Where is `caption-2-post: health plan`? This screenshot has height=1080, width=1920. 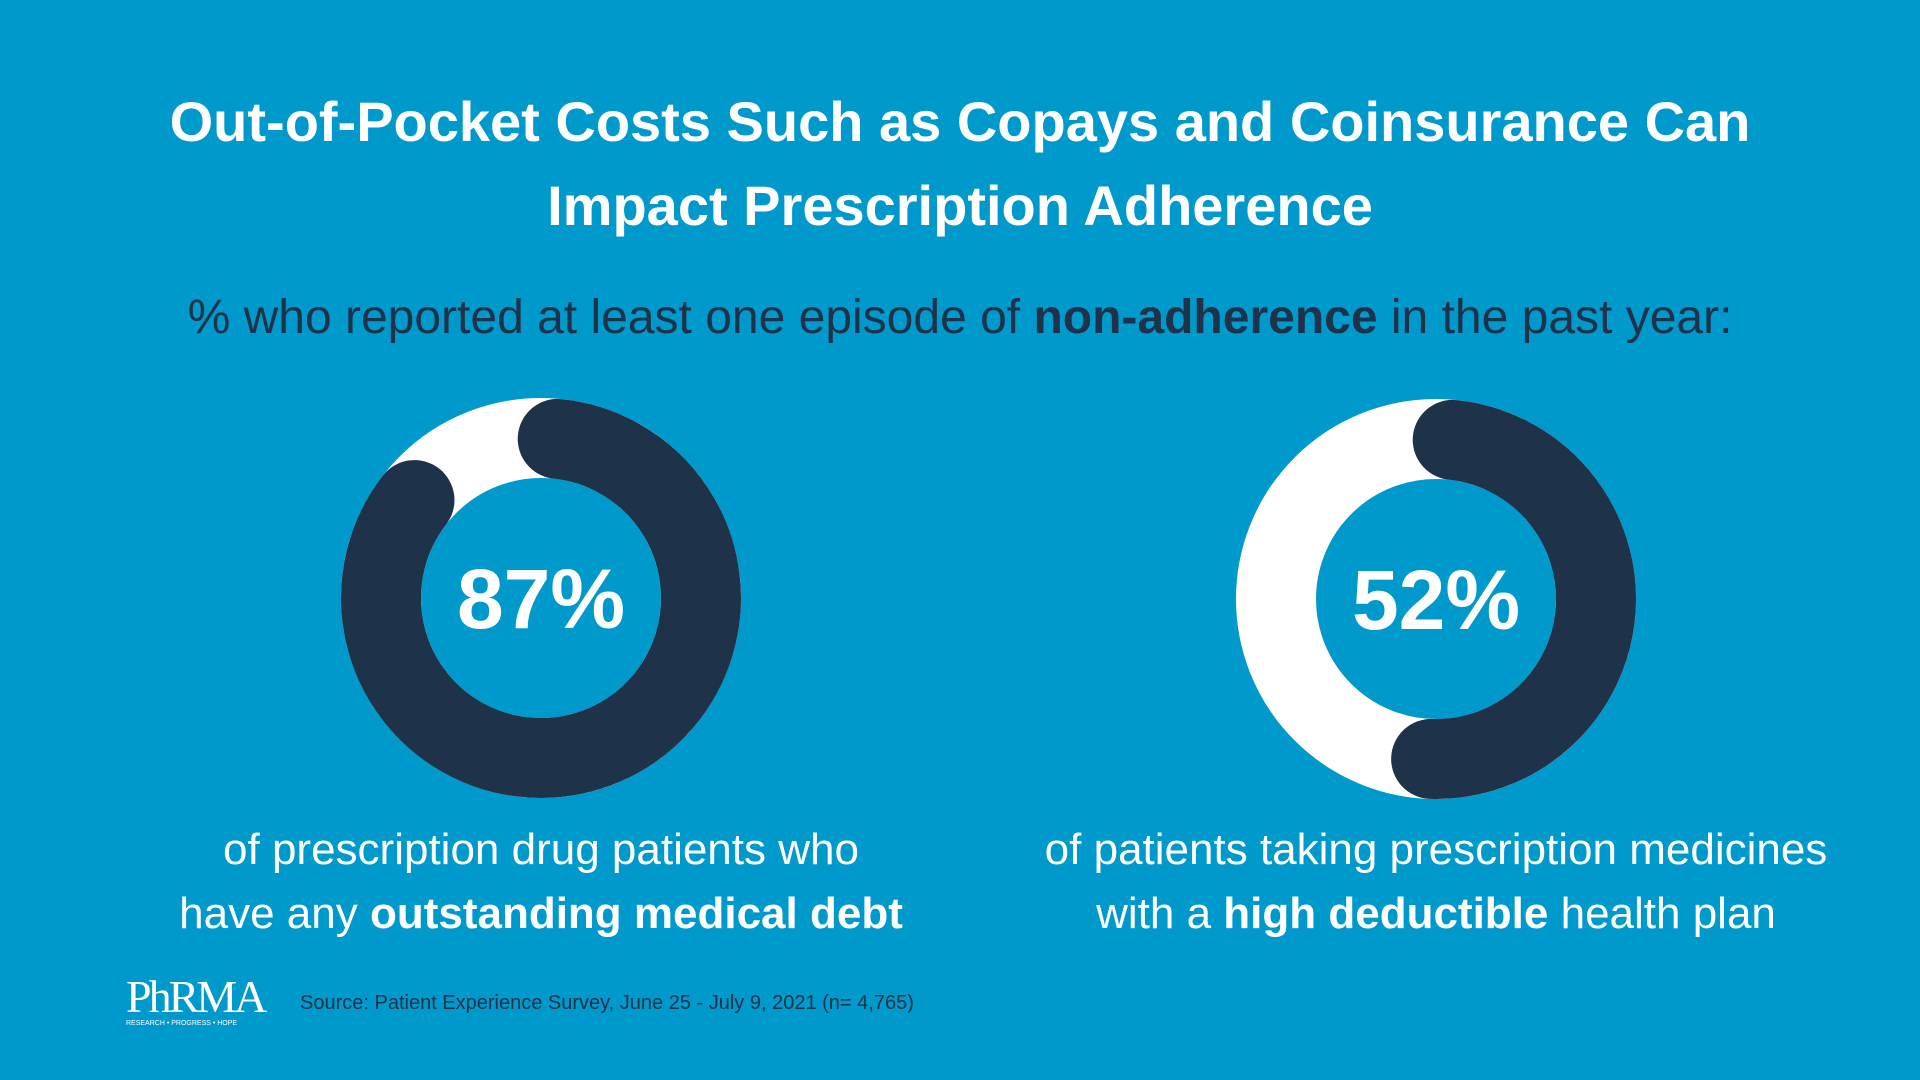
caption-2-post: health plan is located at coordinates (1662, 913).